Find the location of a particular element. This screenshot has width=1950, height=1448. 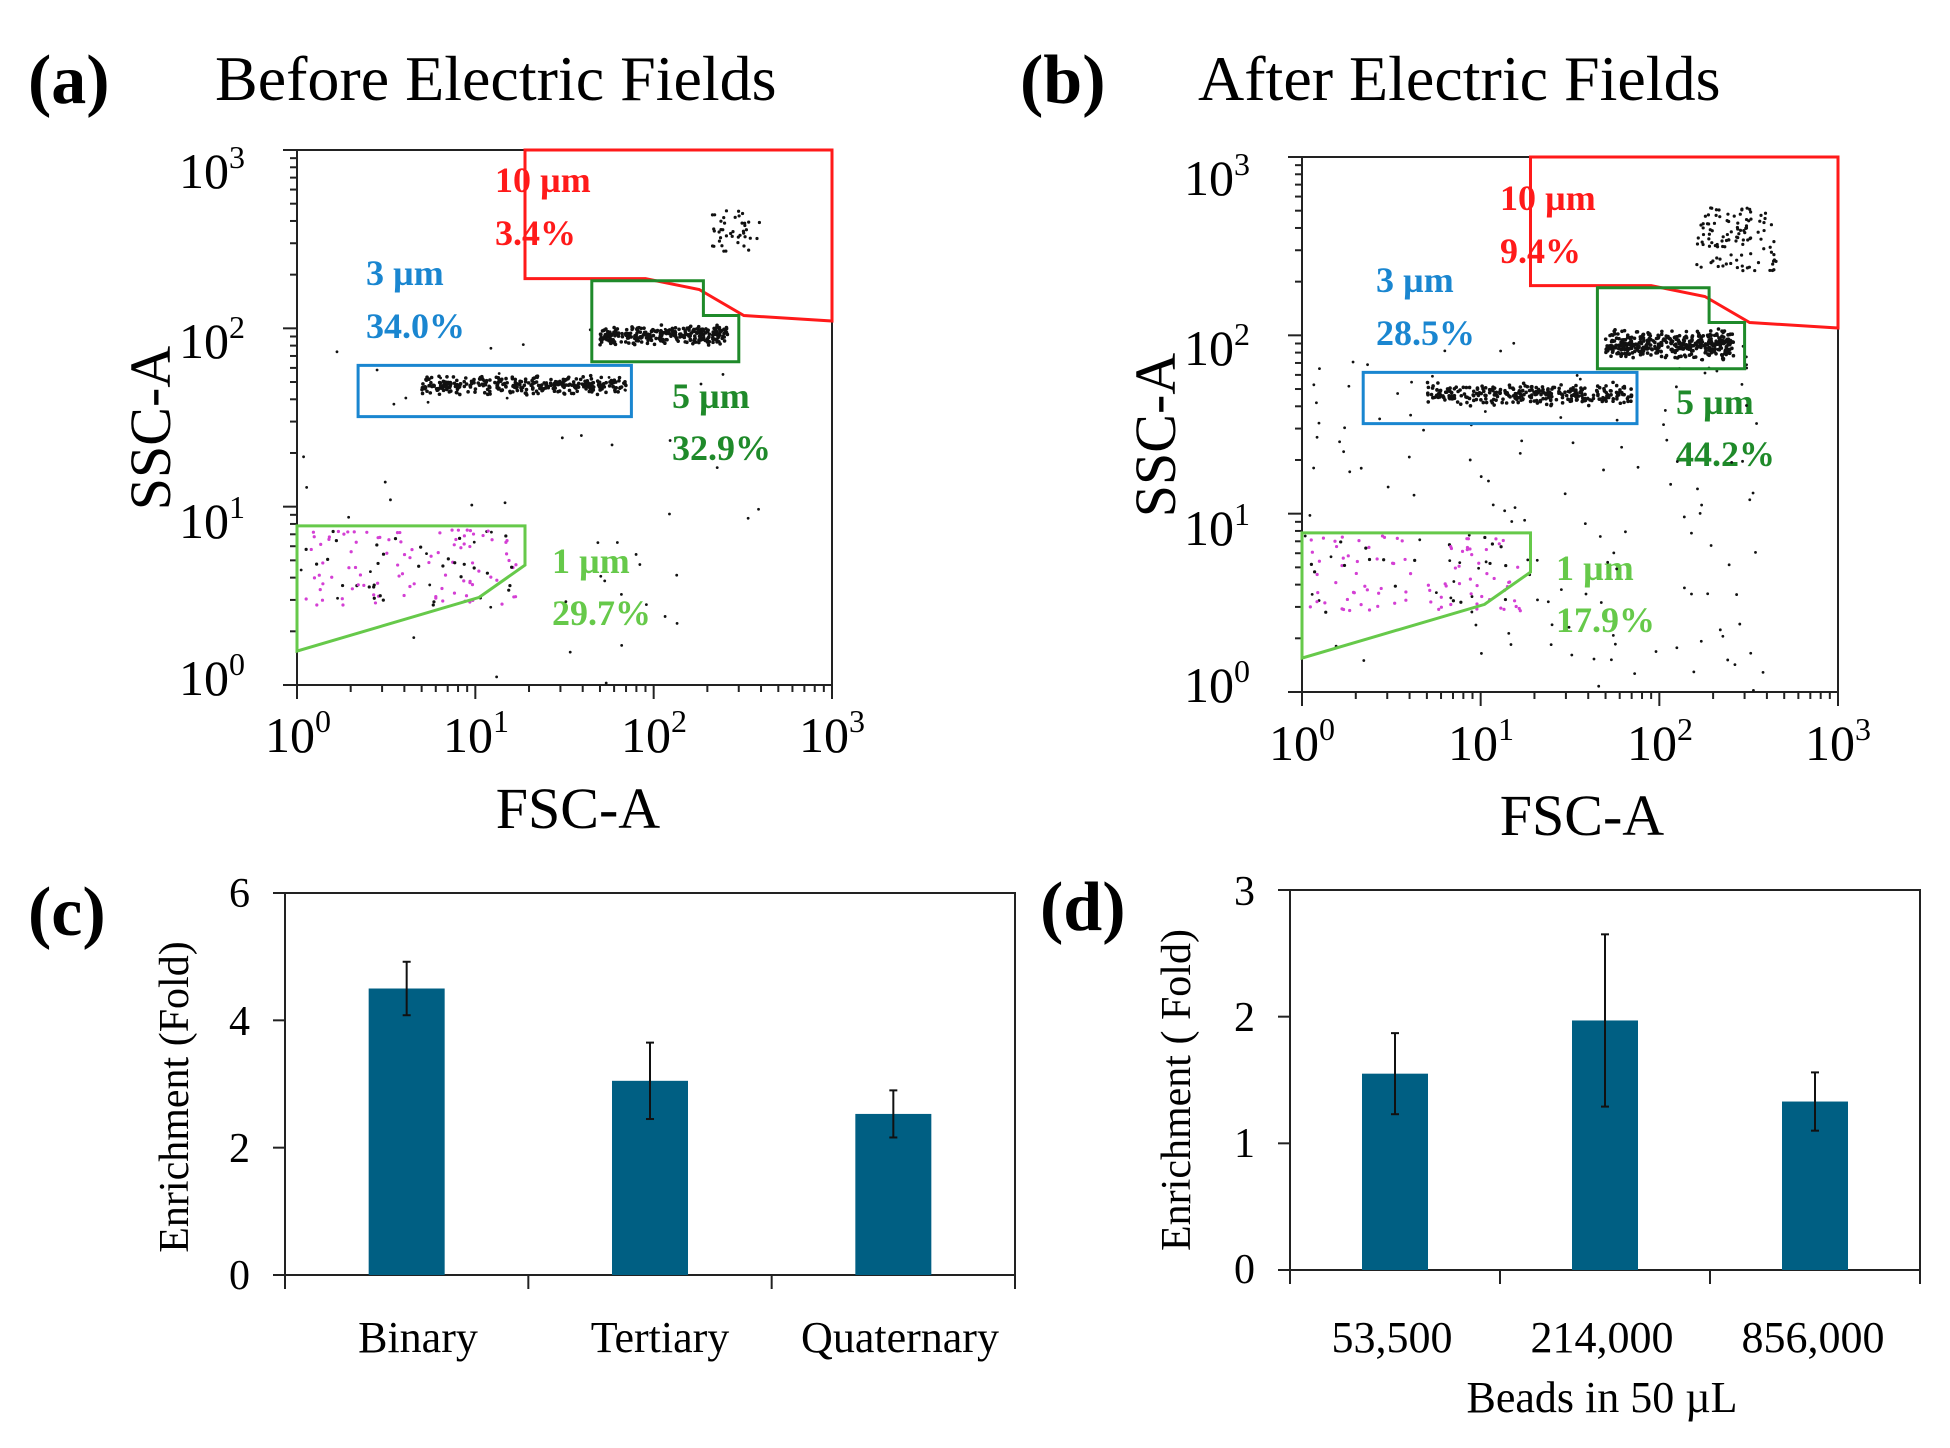

panel-b-gate-10um is located at coordinates (1684, 242).